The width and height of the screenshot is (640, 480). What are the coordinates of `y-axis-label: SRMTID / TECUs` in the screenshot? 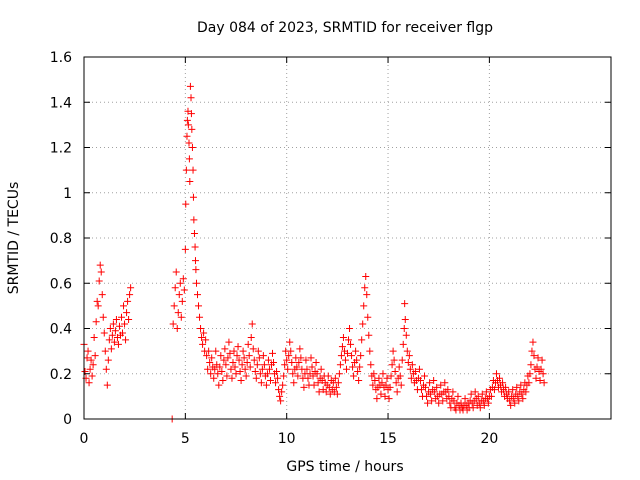 It's located at (14, 238).